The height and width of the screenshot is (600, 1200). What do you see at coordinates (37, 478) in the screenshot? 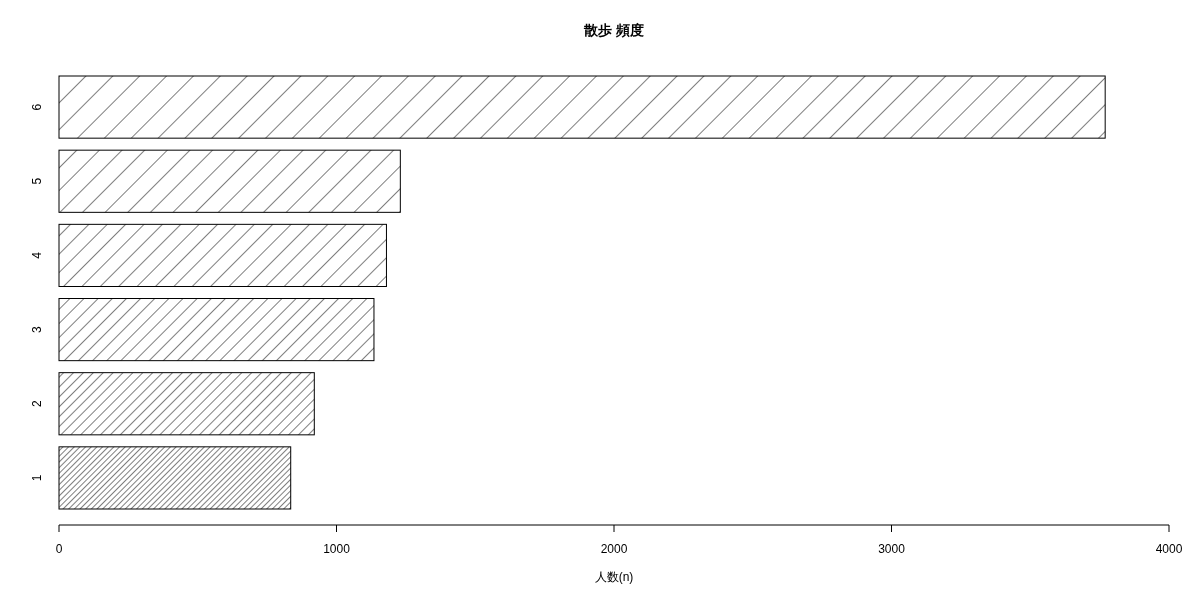
I see `y-tick-label: 1` at bounding box center [37, 478].